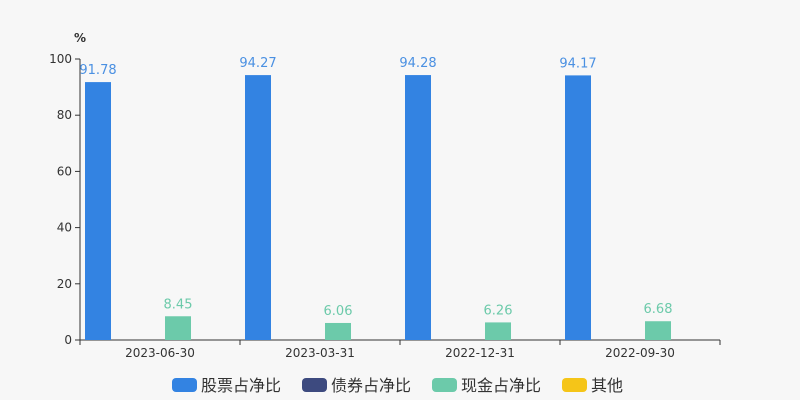 The height and width of the screenshot is (400, 800). What do you see at coordinates (498, 310) in the screenshot?
I see `data-label: 6.26` at bounding box center [498, 310].